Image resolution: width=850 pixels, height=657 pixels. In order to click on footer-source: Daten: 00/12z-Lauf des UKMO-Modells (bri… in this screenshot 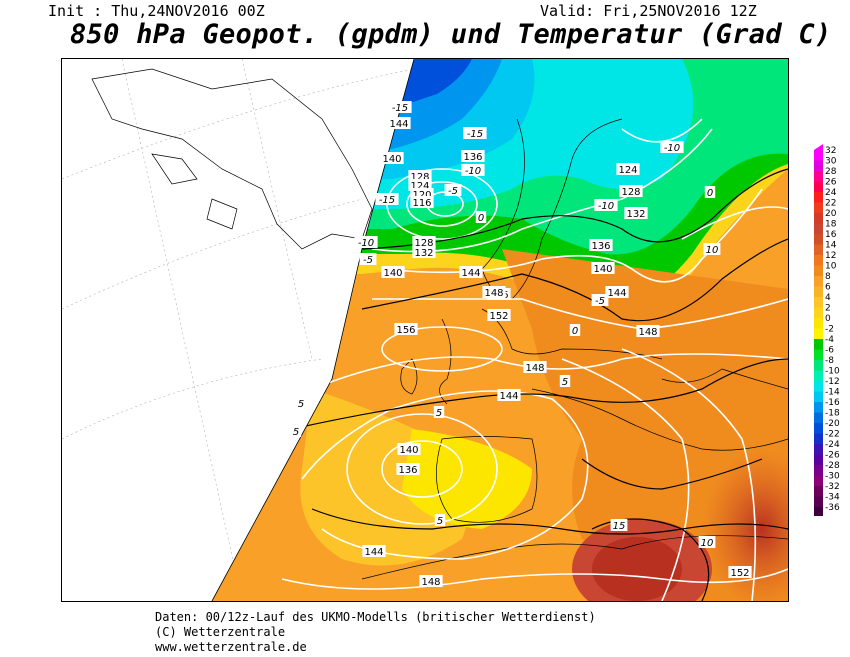, I will do `click(375, 617)`.